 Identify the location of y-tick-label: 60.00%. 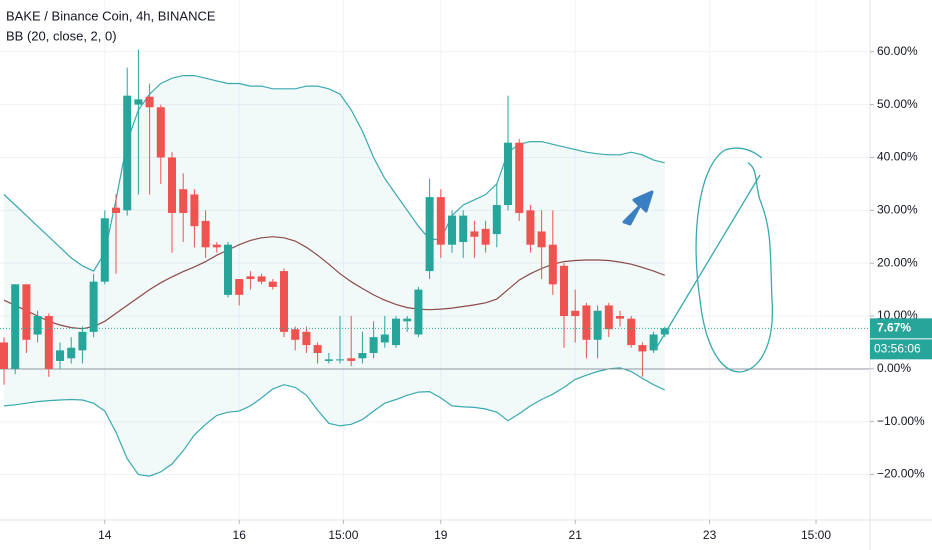
(897, 51).